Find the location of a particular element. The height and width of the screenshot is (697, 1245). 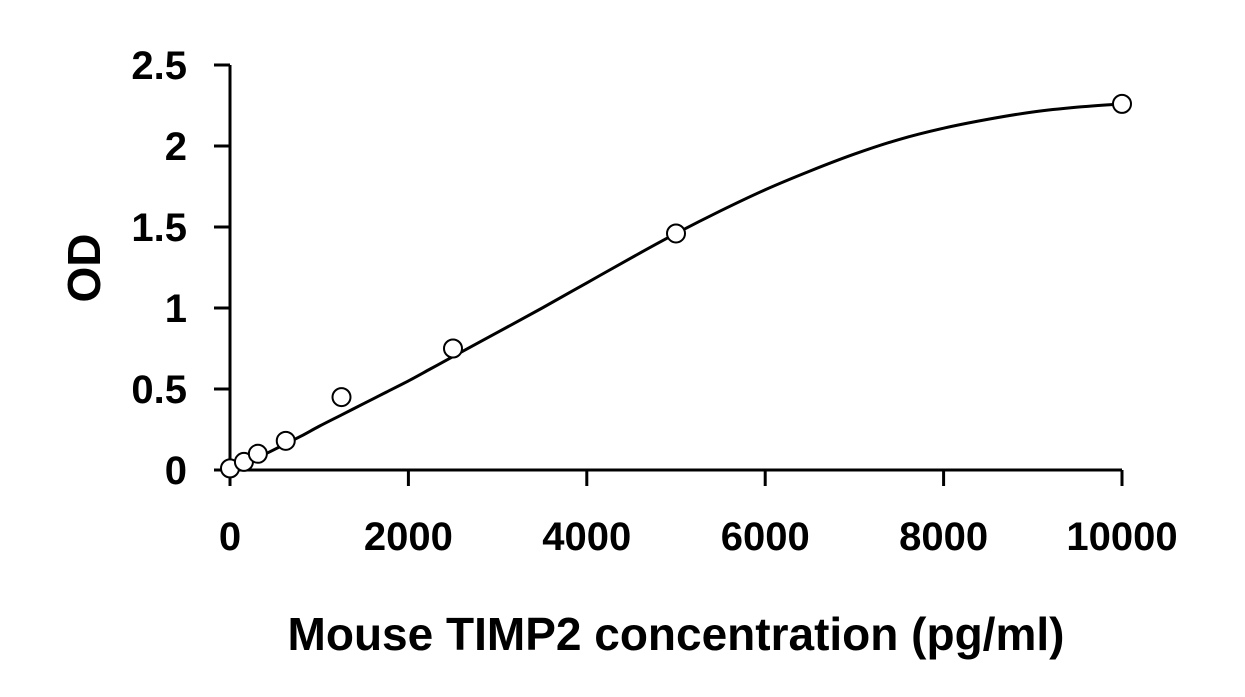

x-tick-label: 10000 is located at coordinates (1121, 537).